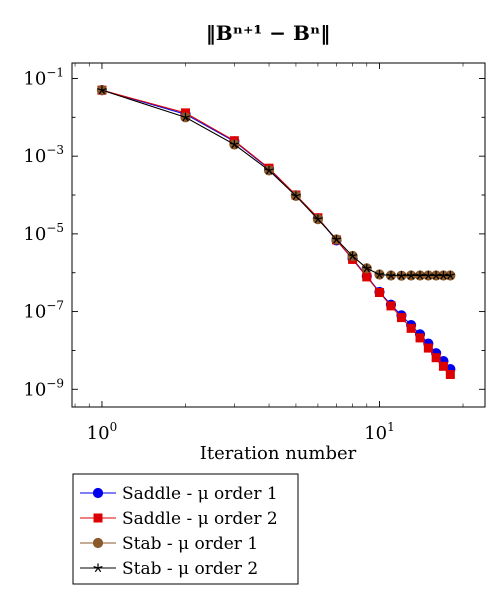 Image resolution: width=500 pixels, height=604 pixels. I want to click on x-axis-title: Iteration number, so click(278, 453).